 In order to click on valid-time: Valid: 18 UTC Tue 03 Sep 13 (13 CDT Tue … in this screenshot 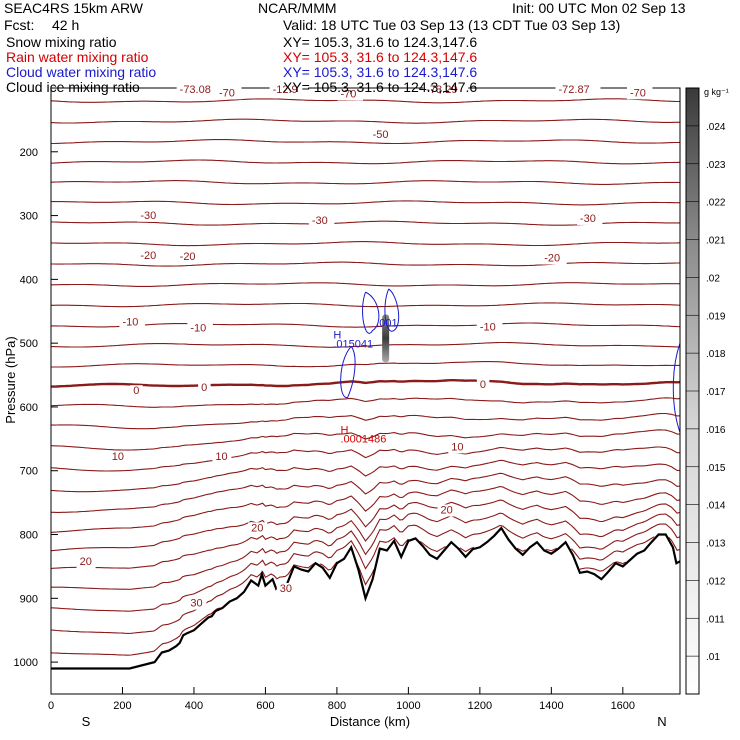, I will do `click(452, 25)`.